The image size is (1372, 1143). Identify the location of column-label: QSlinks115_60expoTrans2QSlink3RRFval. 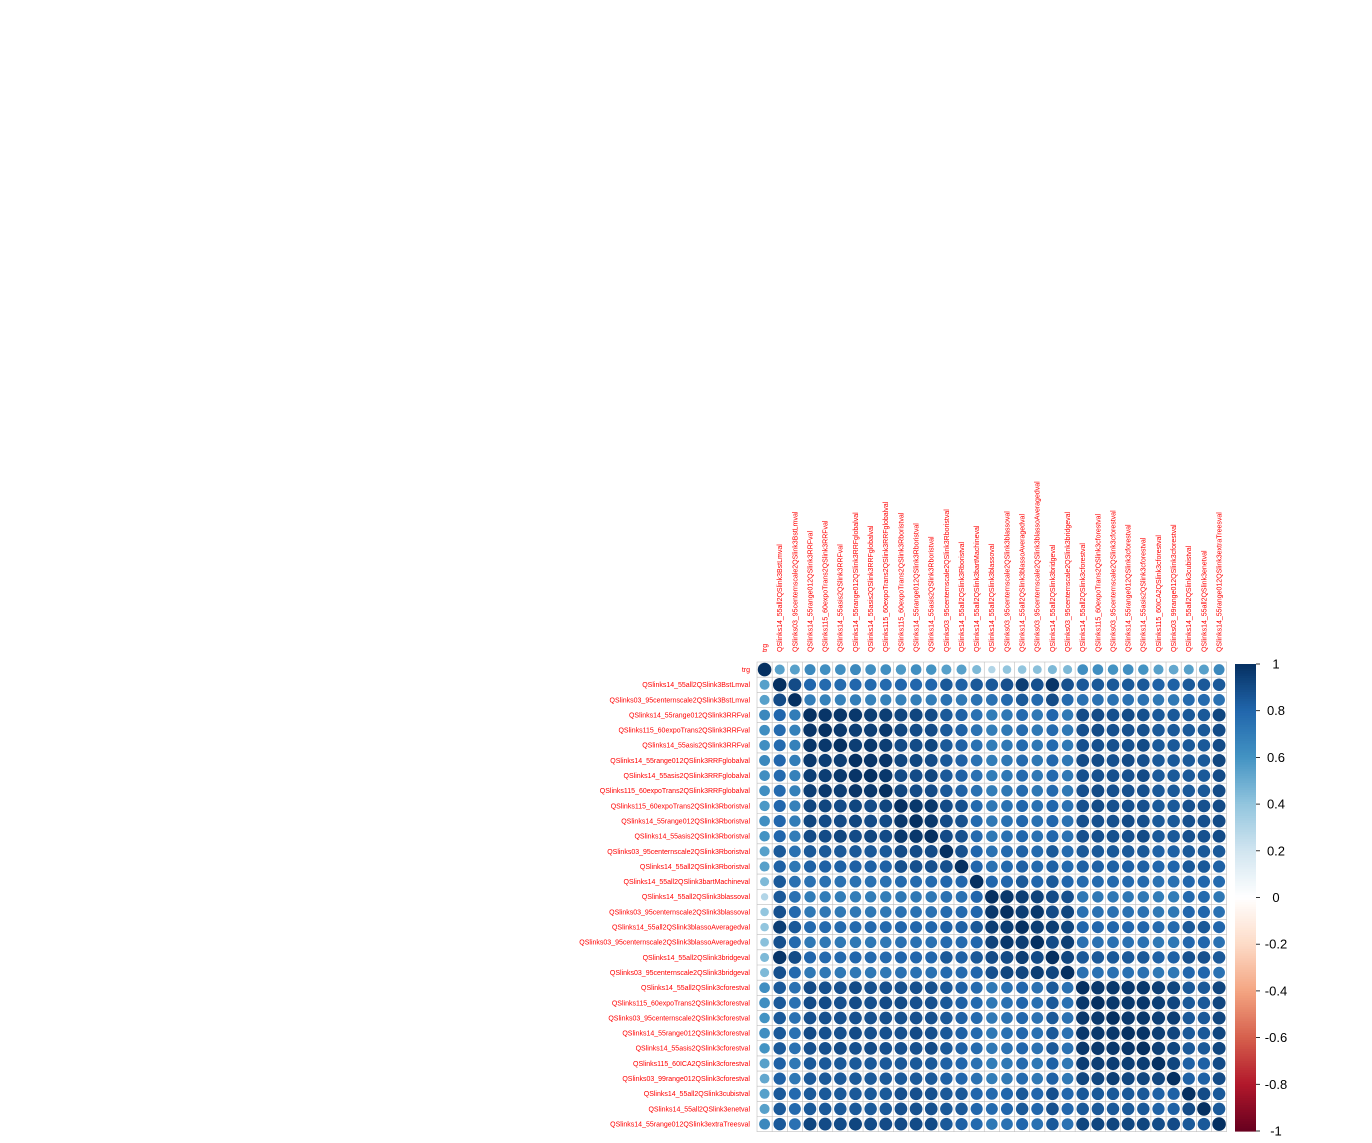
(826, 586).